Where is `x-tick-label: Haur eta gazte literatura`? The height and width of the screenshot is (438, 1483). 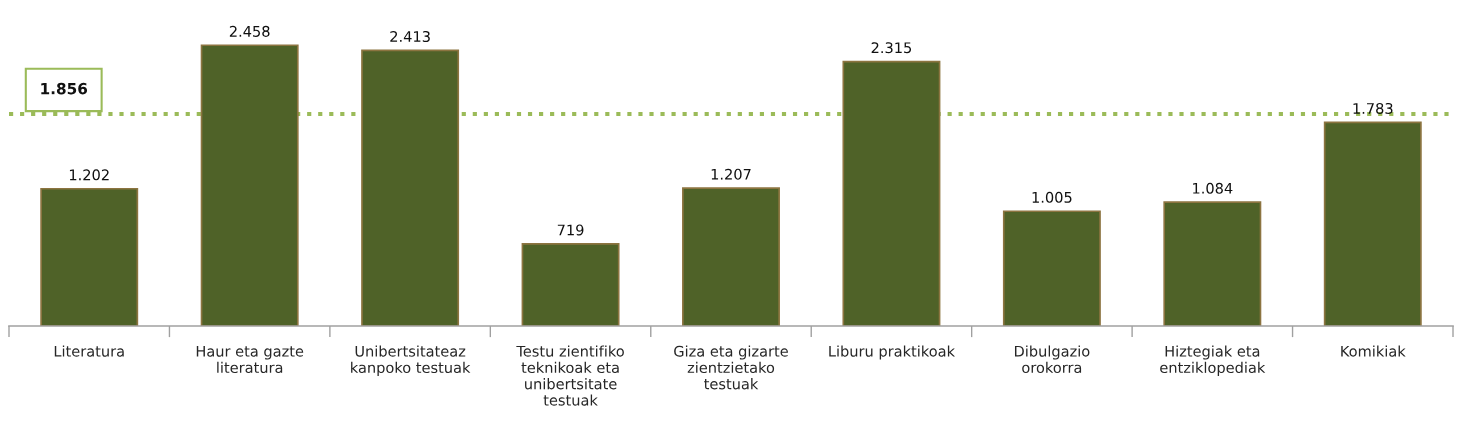
x-tick-label: Haur eta gazte literatura is located at coordinates (250, 359).